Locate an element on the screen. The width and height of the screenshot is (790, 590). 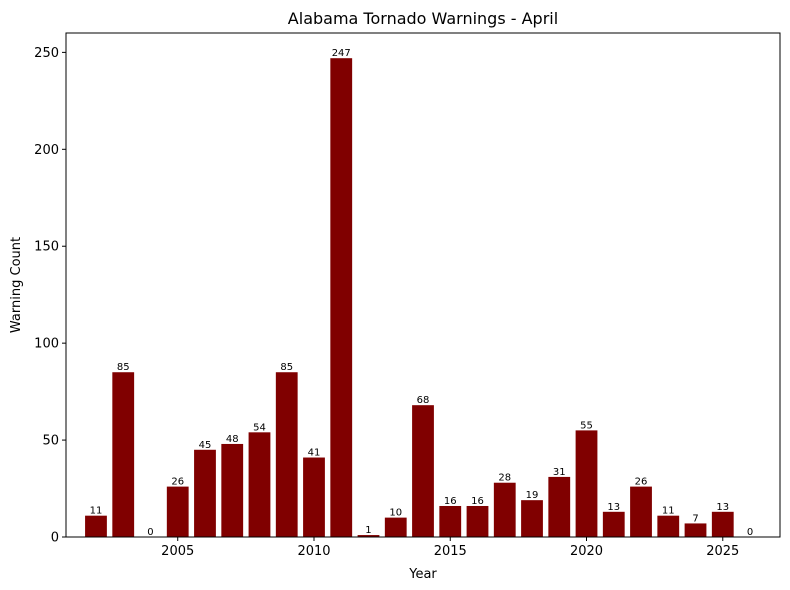
bar-value-label-2026: 0 is located at coordinates (750, 532).